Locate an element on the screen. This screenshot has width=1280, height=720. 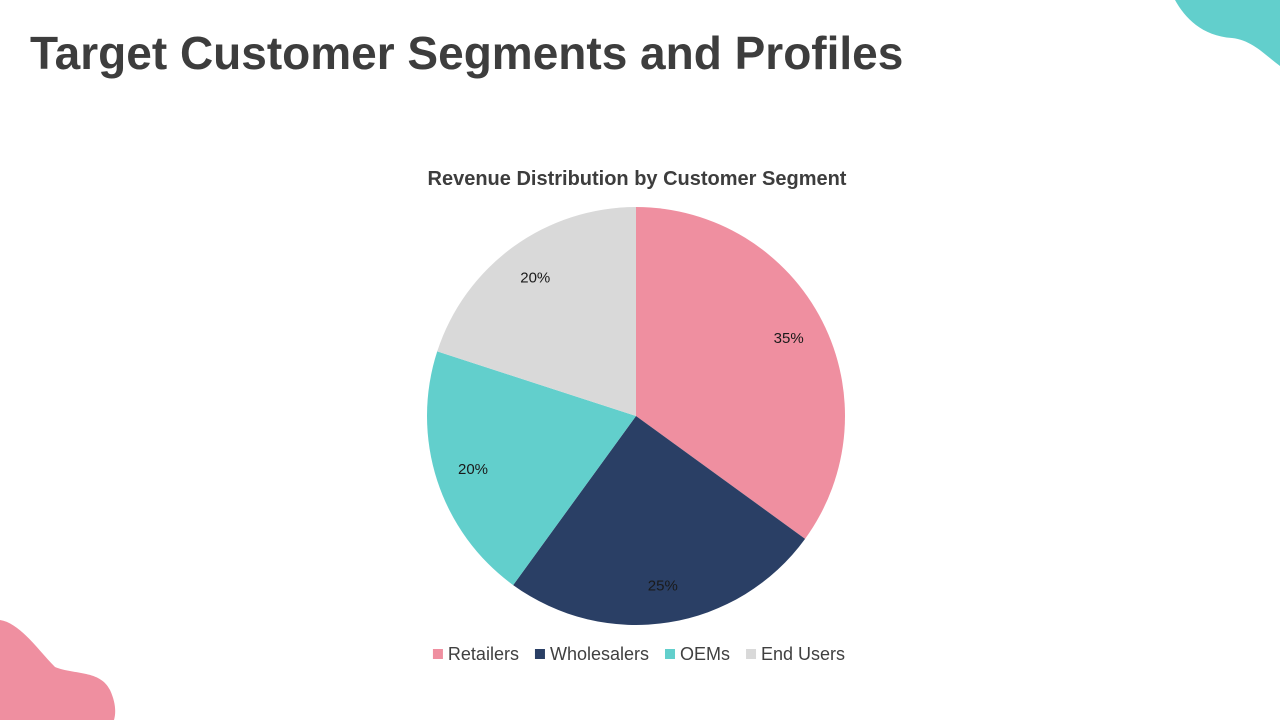
pie-data-labels: 35% 25% 20% 20% is located at coordinates (631, 431).